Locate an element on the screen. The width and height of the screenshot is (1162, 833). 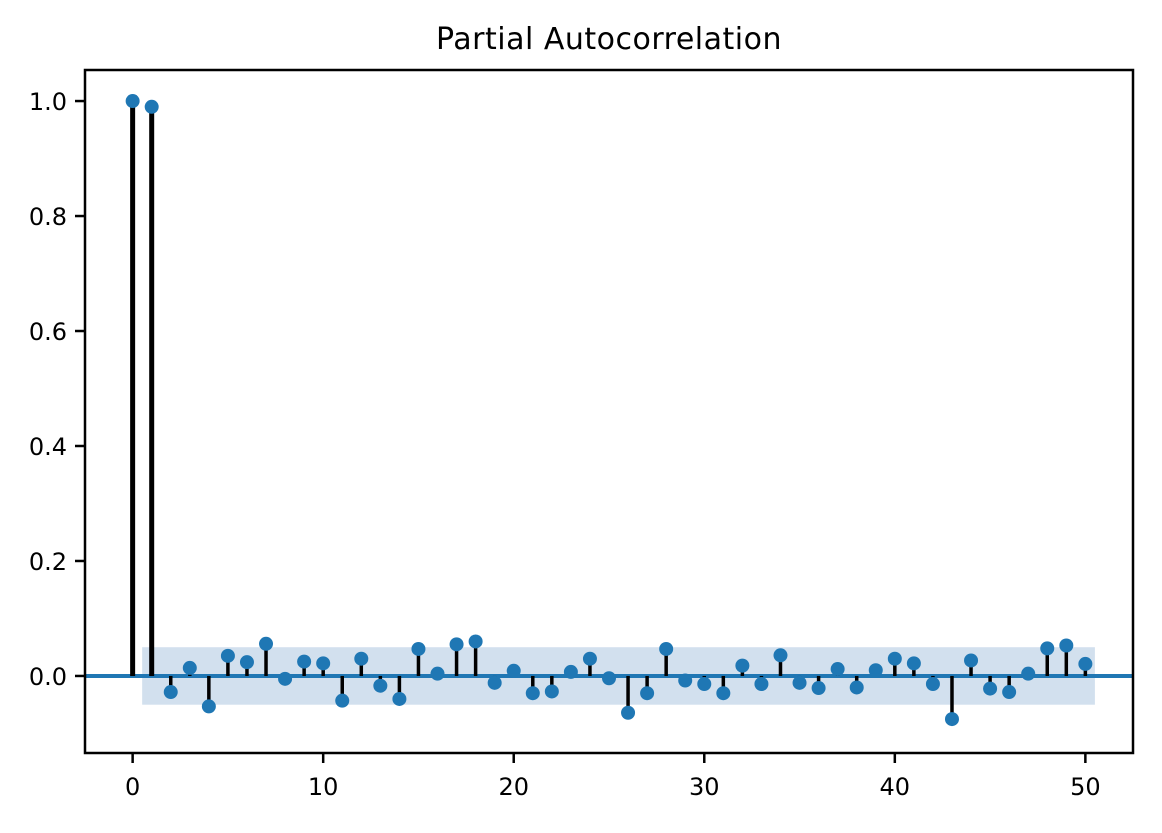
y-tick-label: 0.8 is located at coordinates (48, 217).